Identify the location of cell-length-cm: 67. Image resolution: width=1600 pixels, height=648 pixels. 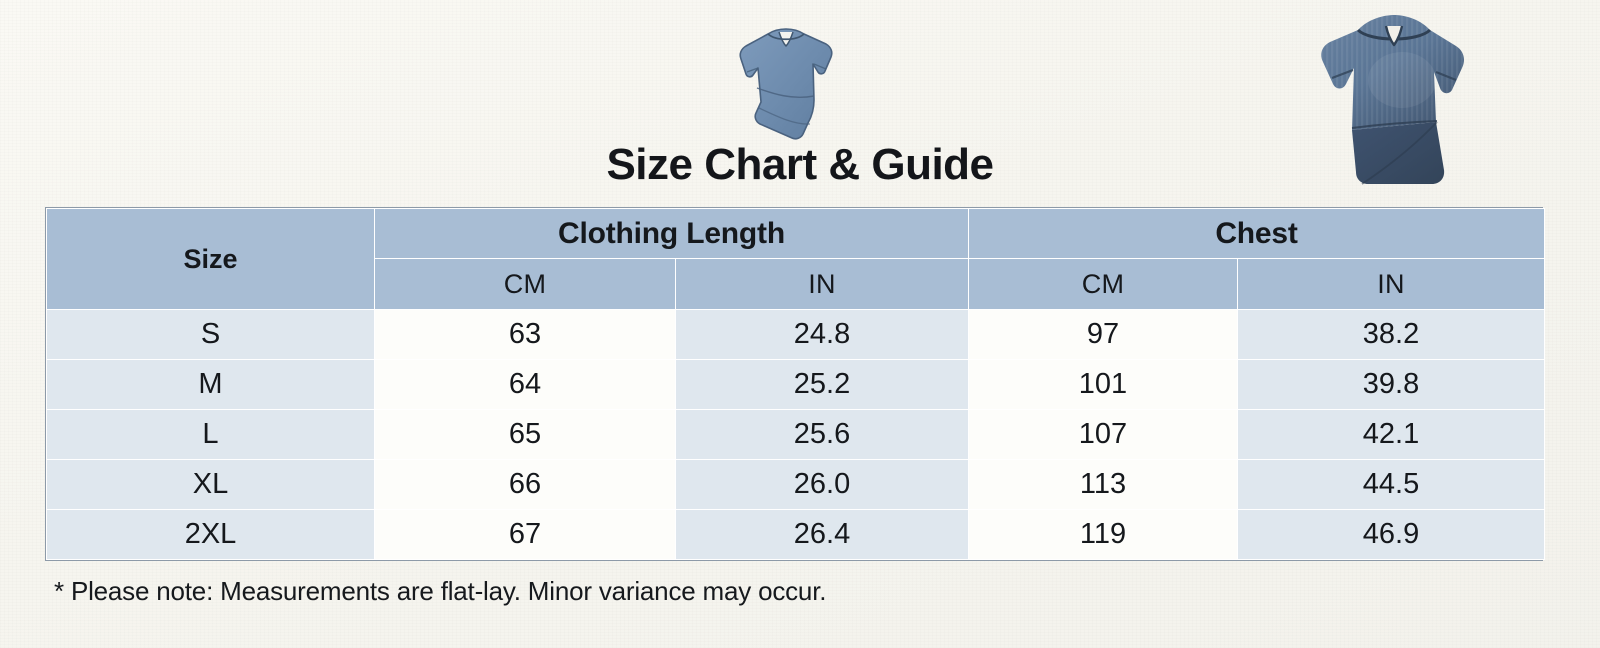
(525, 534).